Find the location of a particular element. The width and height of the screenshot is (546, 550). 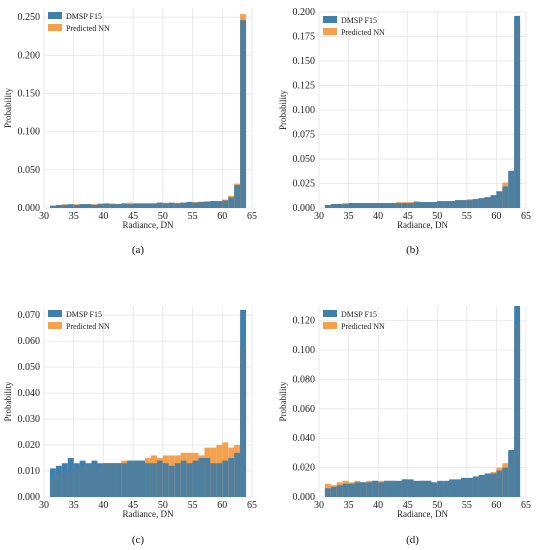

x-tick-label: 50 is located at coordinates (437, 216).